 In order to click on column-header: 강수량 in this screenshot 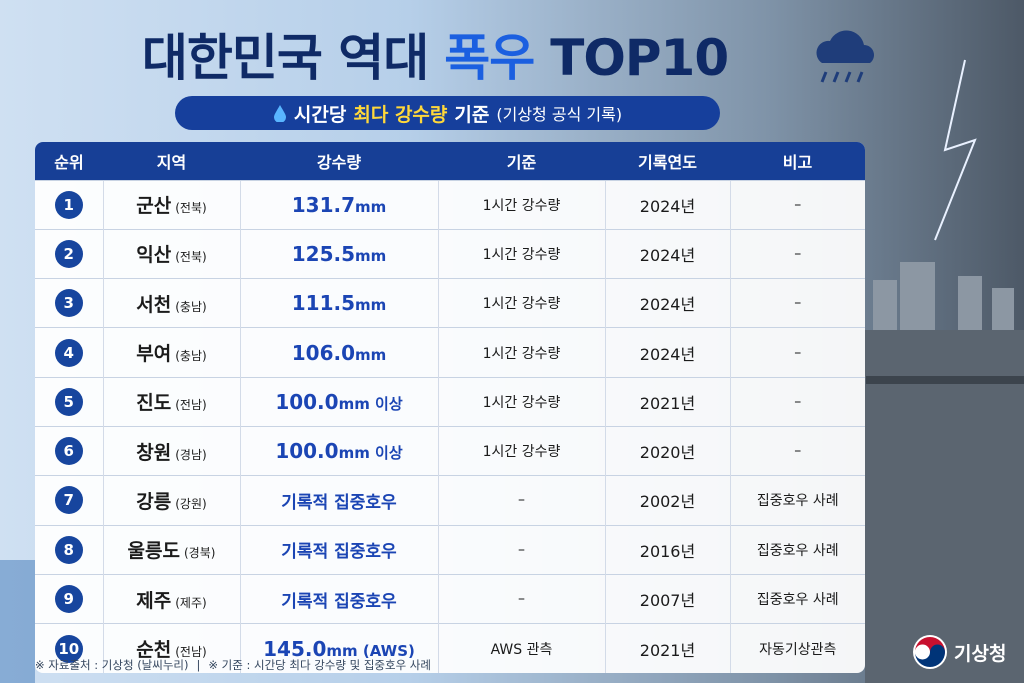, I will do `click(339, 161)`.